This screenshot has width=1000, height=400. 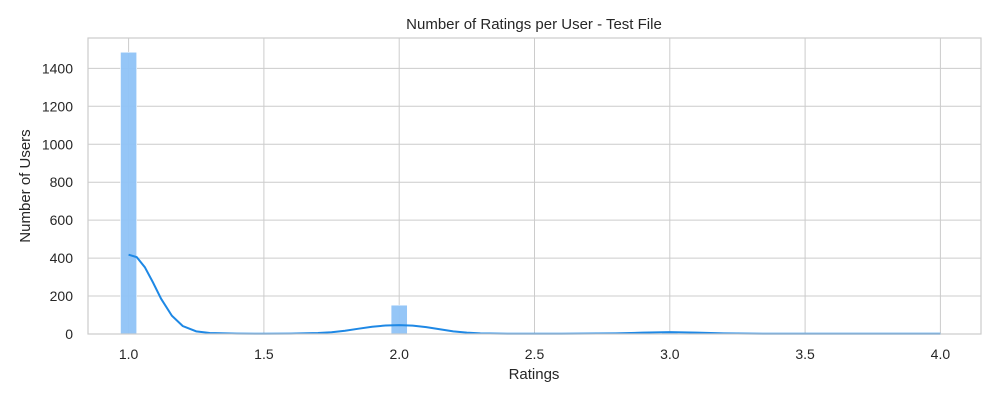 What do you see at coordinates (62, 182) in the screenshot?
I see `y-tick-label: 800` at bounding box center [62, 182].